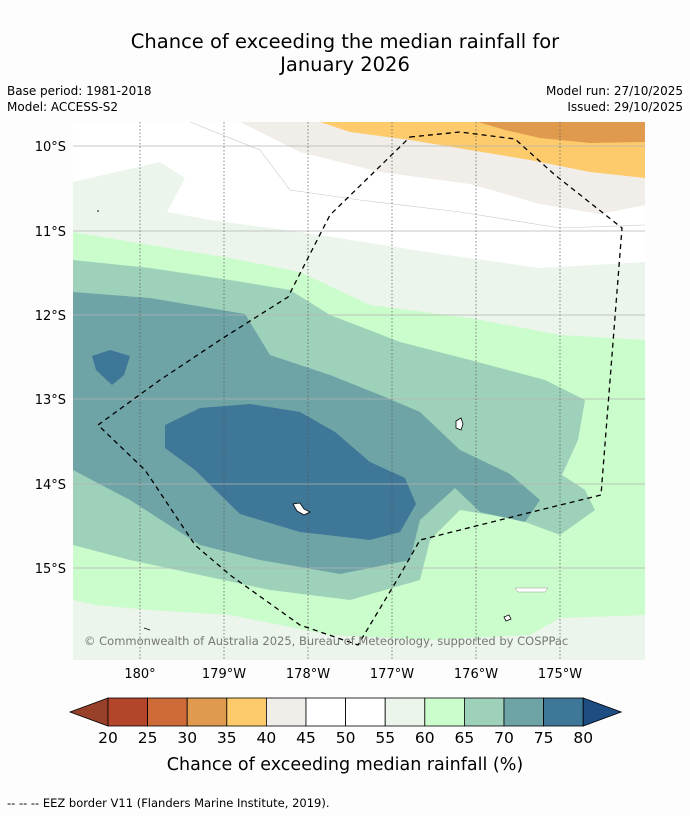  I want to click on island-wallis, so click(301, 509).